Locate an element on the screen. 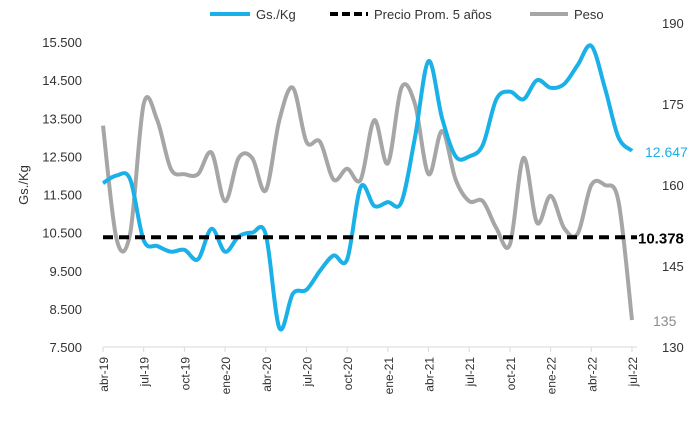 Image resolution: width=700 pixels, height=427 pixels. y-tick-label: 15.500 is located at coordinates (62, 42).